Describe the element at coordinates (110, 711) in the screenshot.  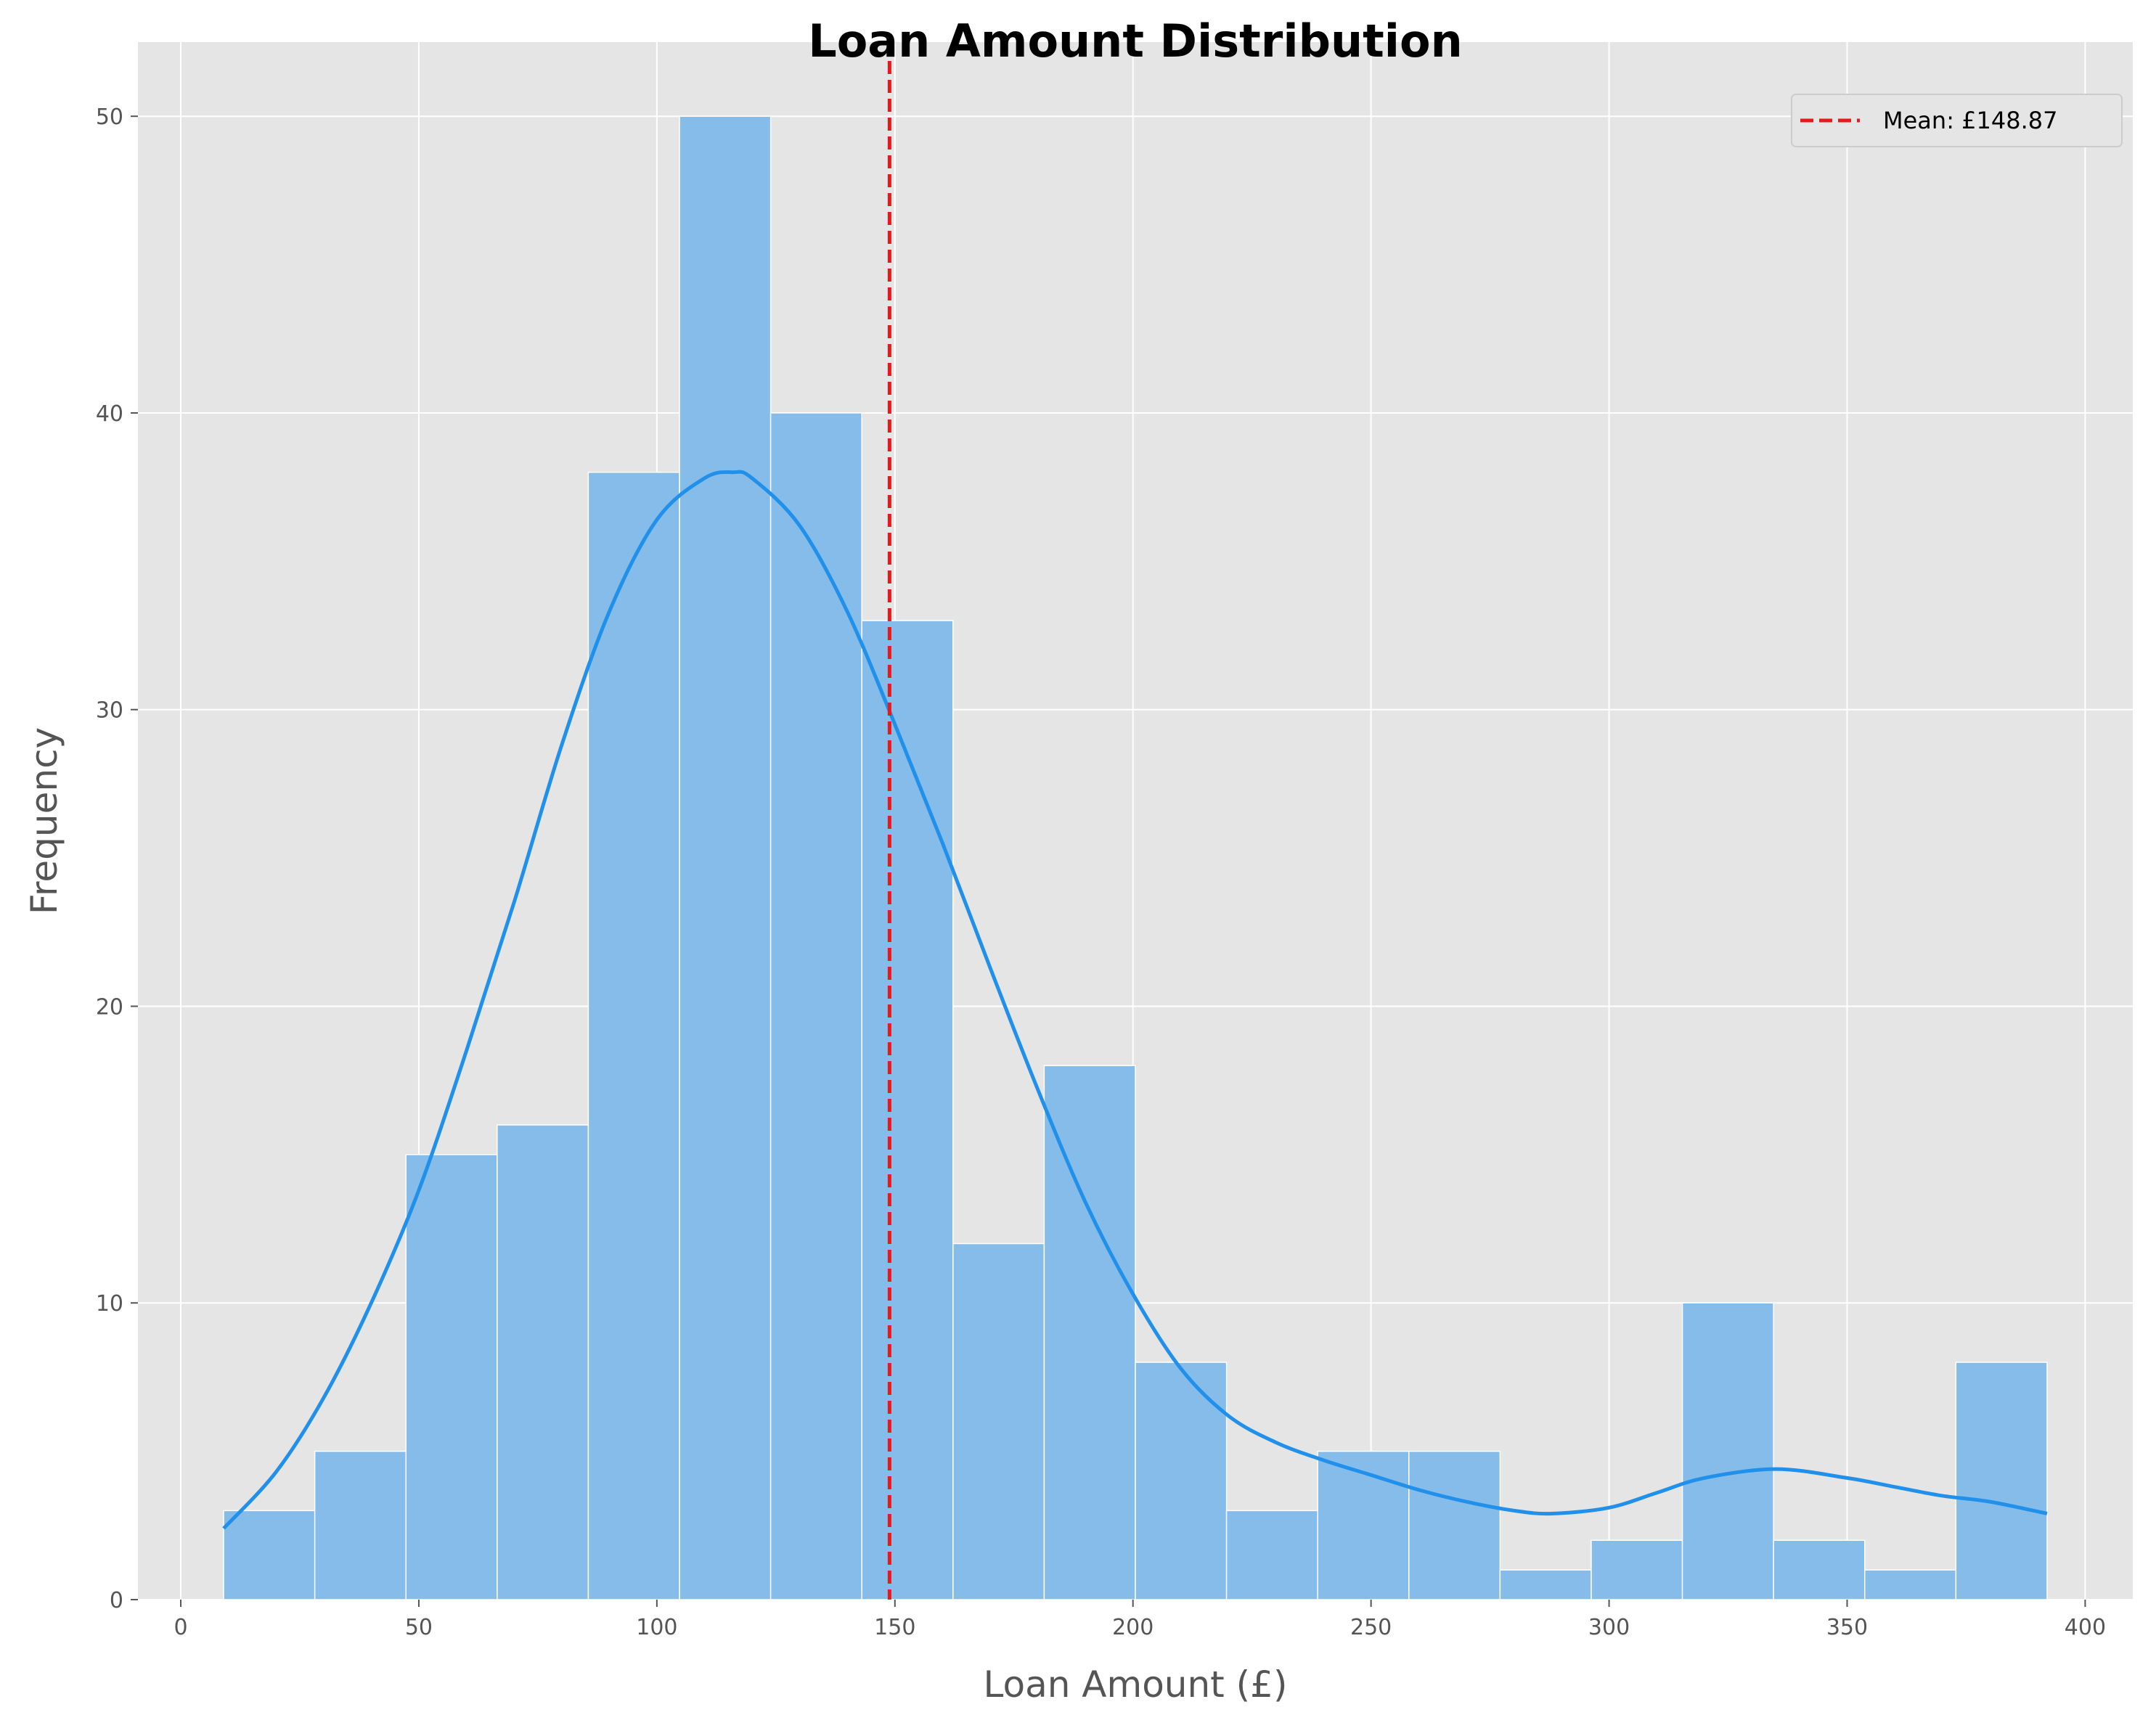
I see `y-tick-label: 30` at that location.